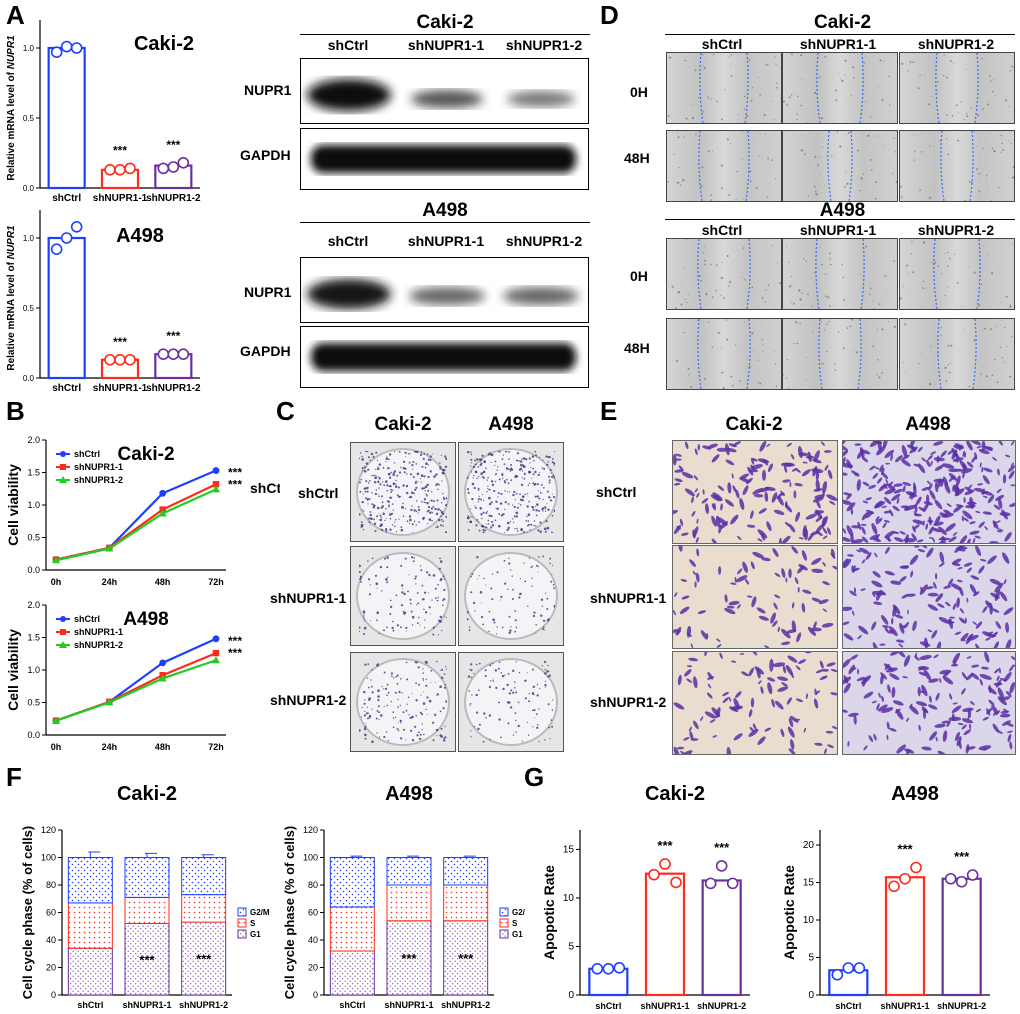 Image resolution: width=1020 pixels, height=1014 pixels. I want to click on wound-divider-a498, so click(840, 219).